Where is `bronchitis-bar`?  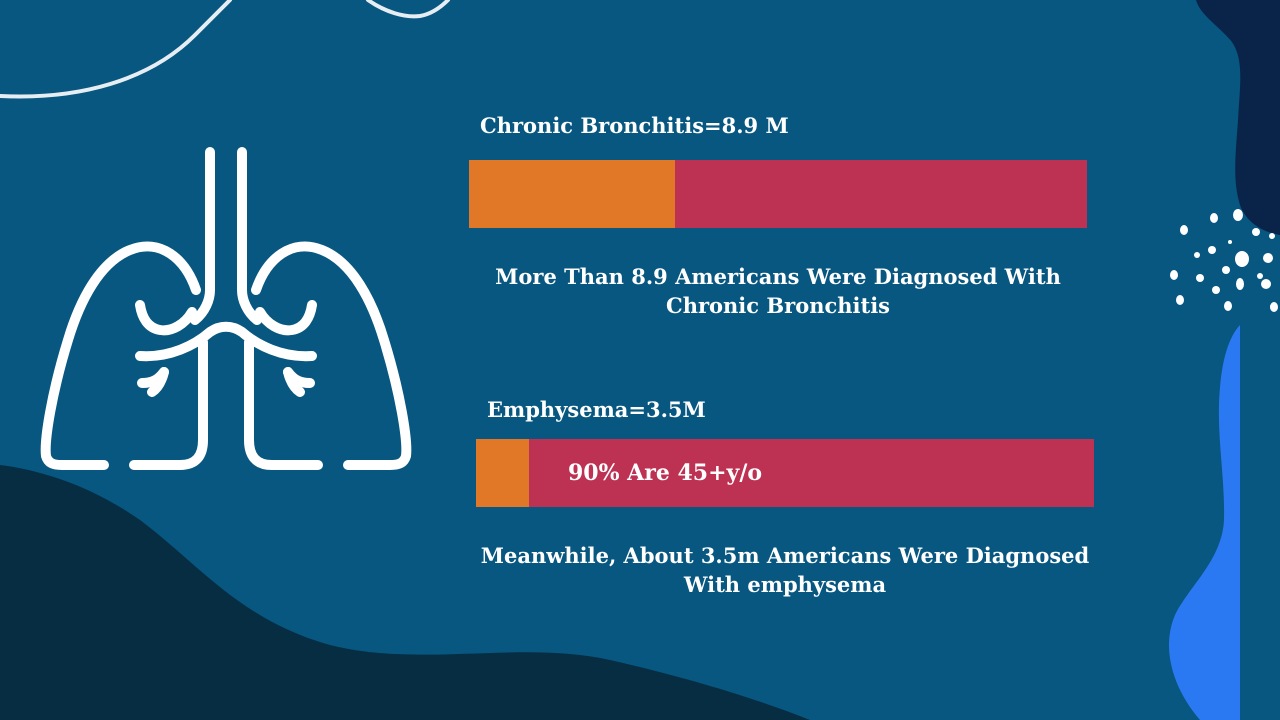 bronchitis-bar is located at coordinates (778, 194).